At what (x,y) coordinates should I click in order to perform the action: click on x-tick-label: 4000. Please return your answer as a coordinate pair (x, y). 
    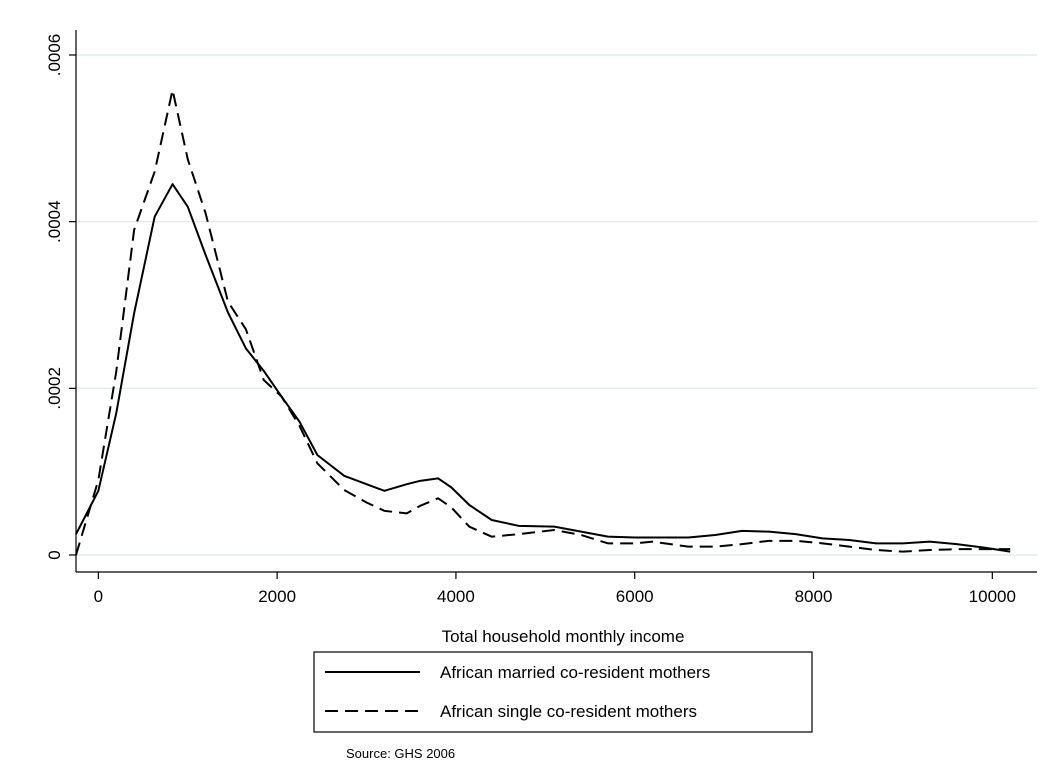
    Looking at the image, I should click on (456, 596).